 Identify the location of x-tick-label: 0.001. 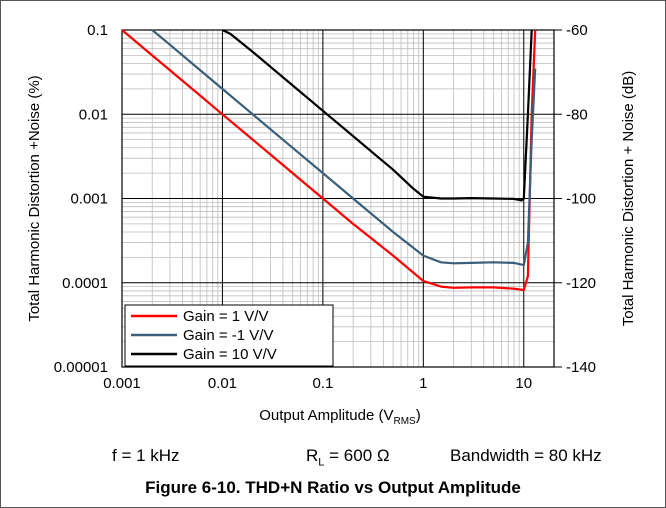
(122, 383).